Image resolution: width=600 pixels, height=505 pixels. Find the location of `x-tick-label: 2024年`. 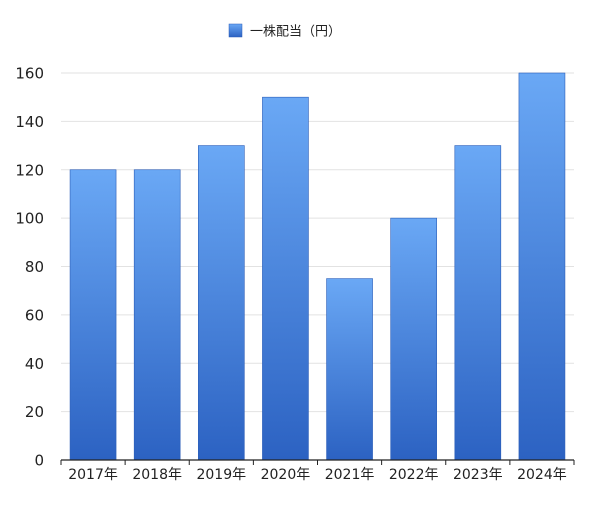

x-tick-label: 2024年 is located at coordinates (542, 475).